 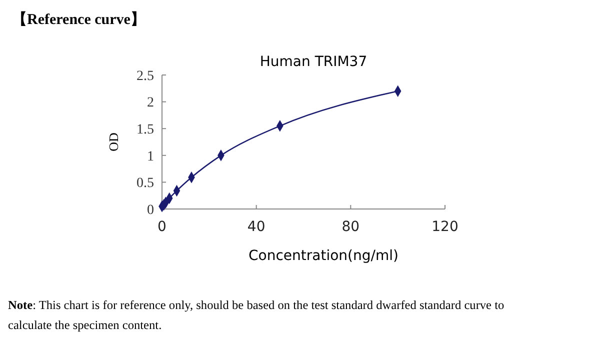 What do you see at coordinates (314, 62) in the screenshot?
I see `chart-title: Human TRIM37` at bounding box center [314, 62].